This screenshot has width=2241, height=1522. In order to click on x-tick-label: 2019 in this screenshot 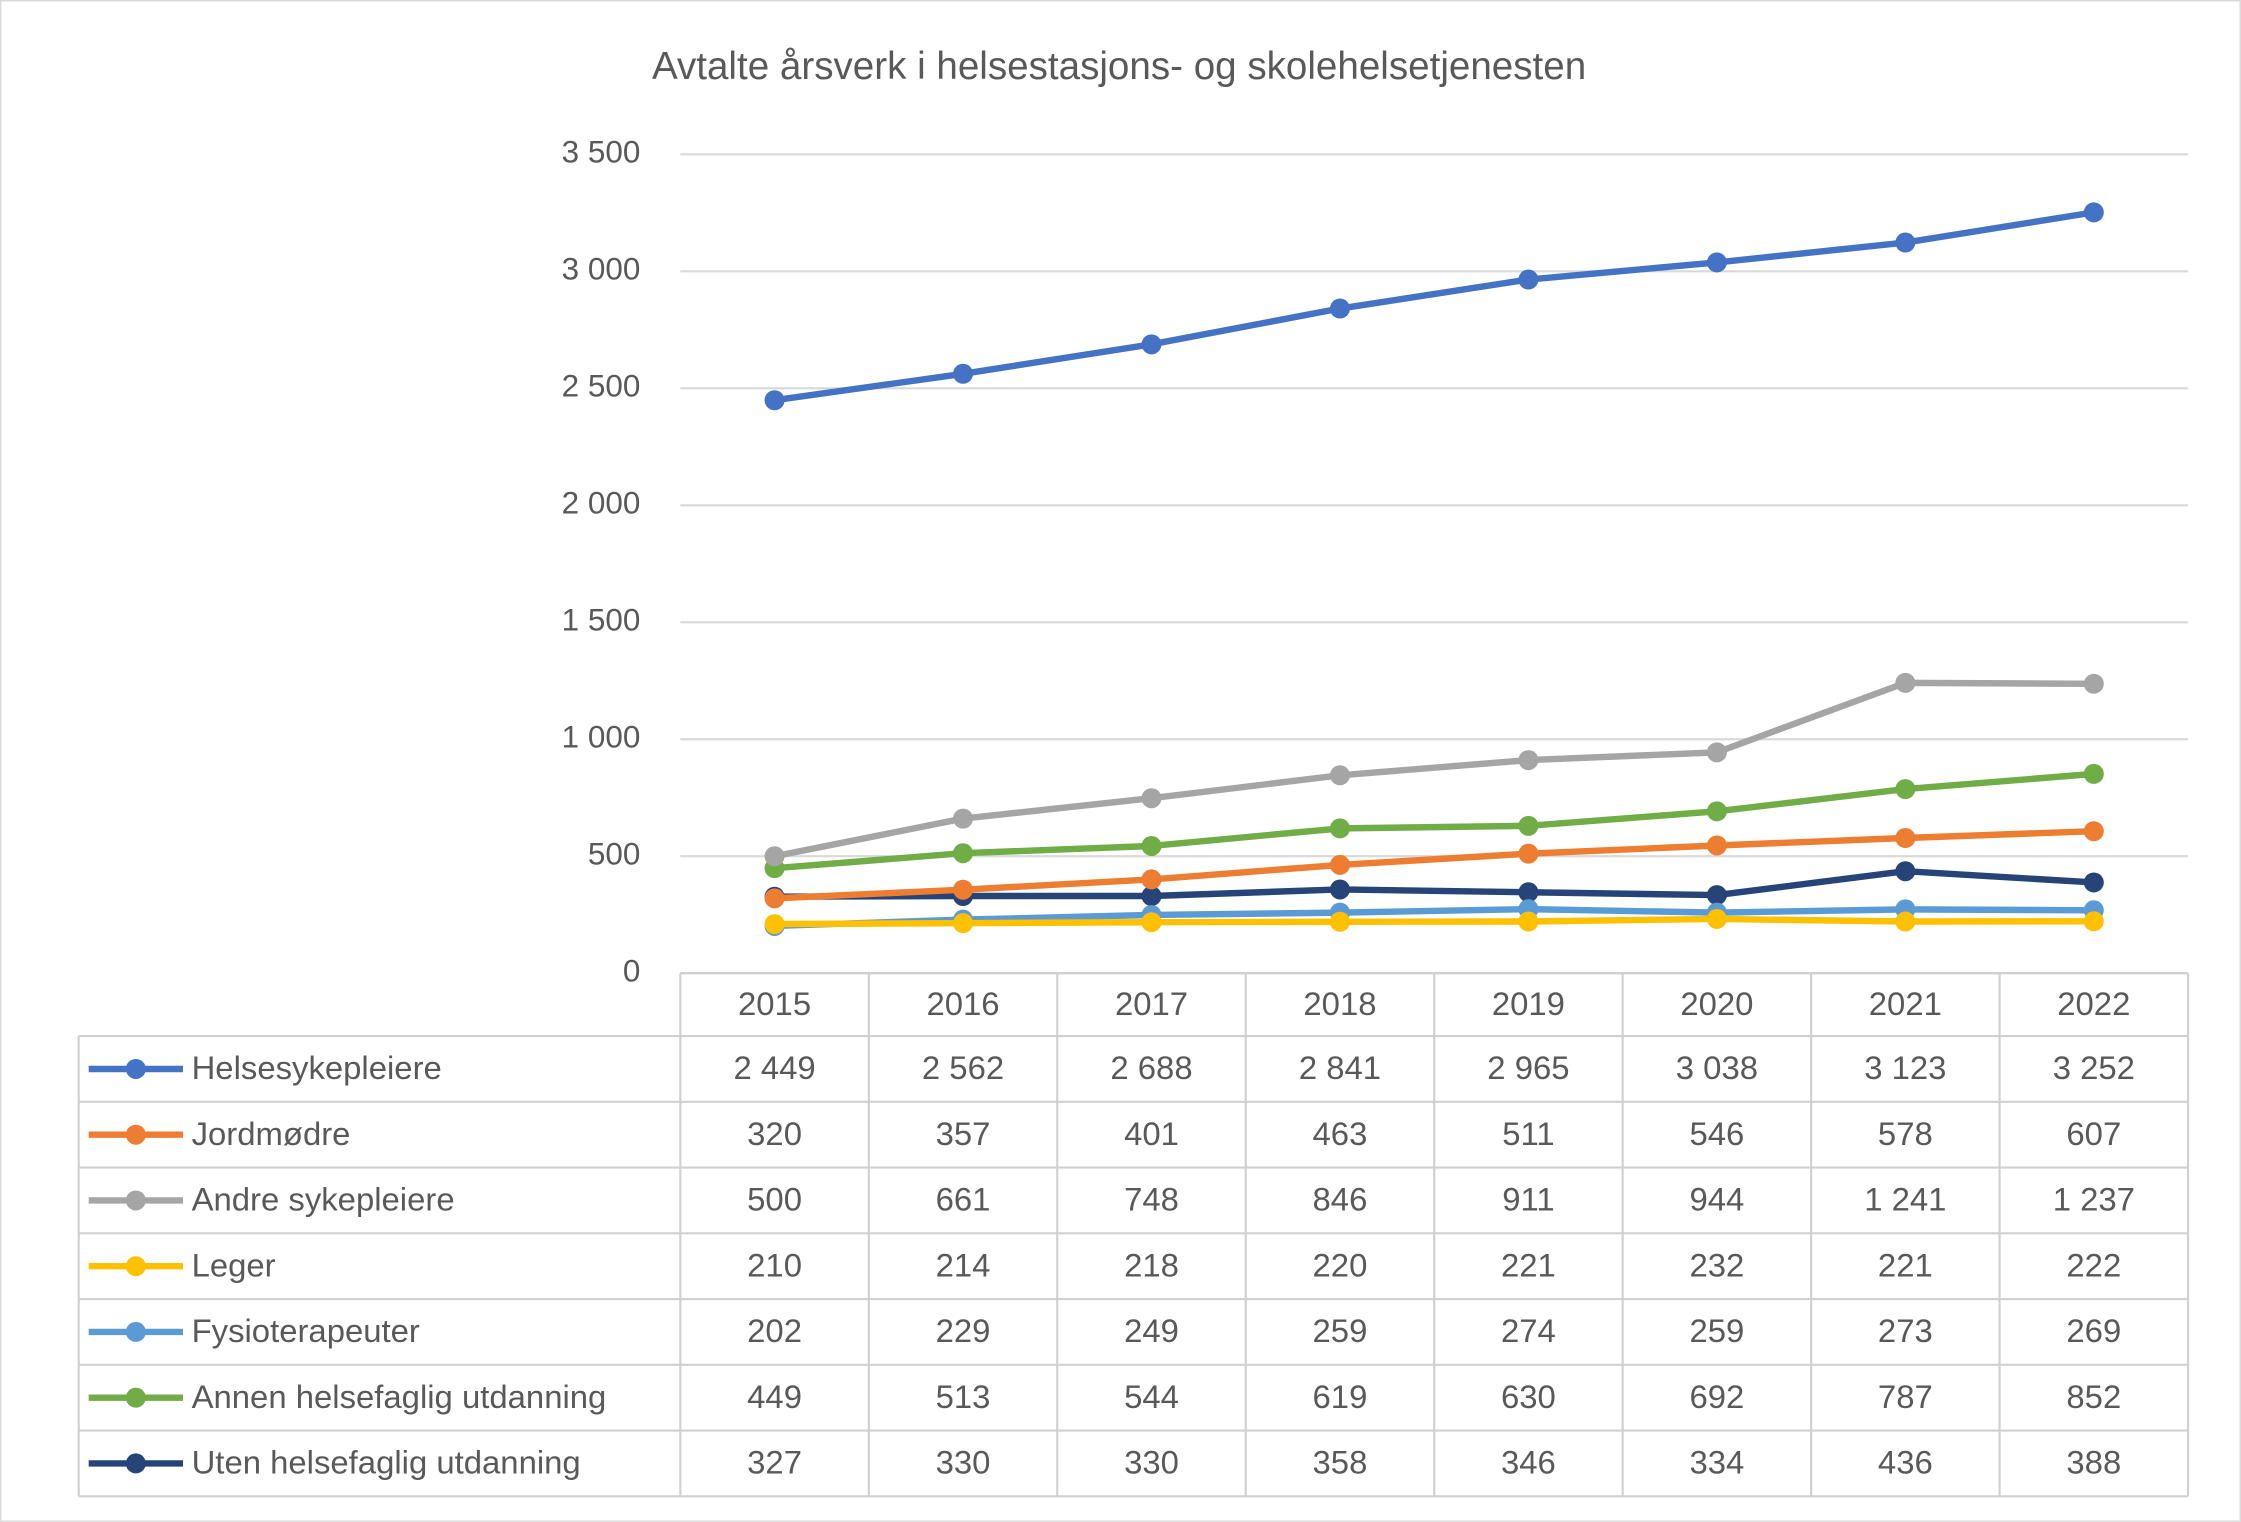, I will do `click(1528, 1003)`.